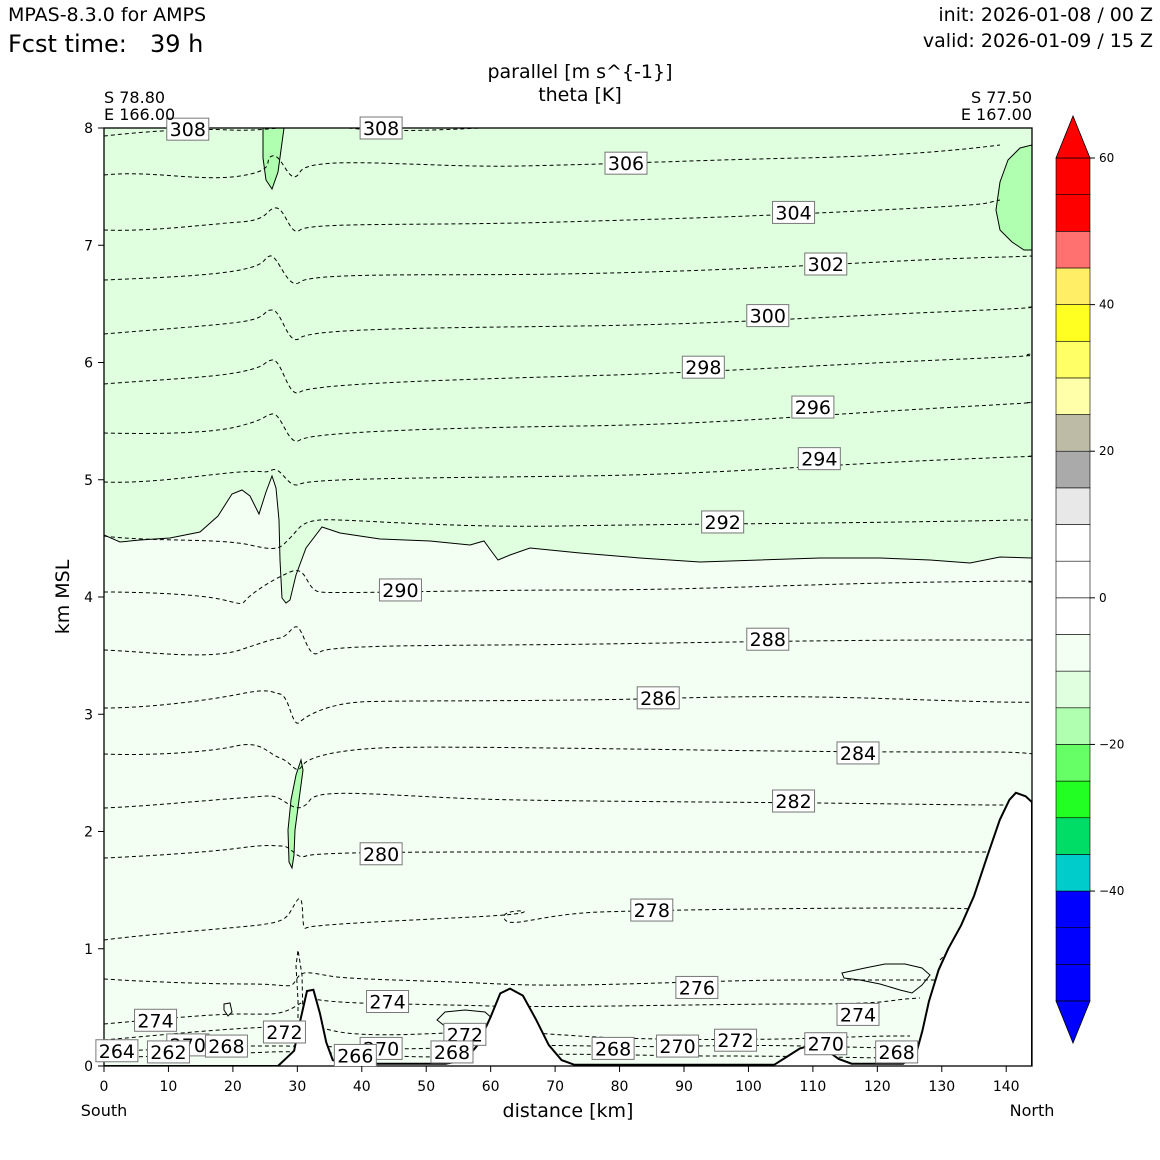 This screenshot has height=1160, width=1160. I want to click on y-tick-label: 4, so click(88, 598).